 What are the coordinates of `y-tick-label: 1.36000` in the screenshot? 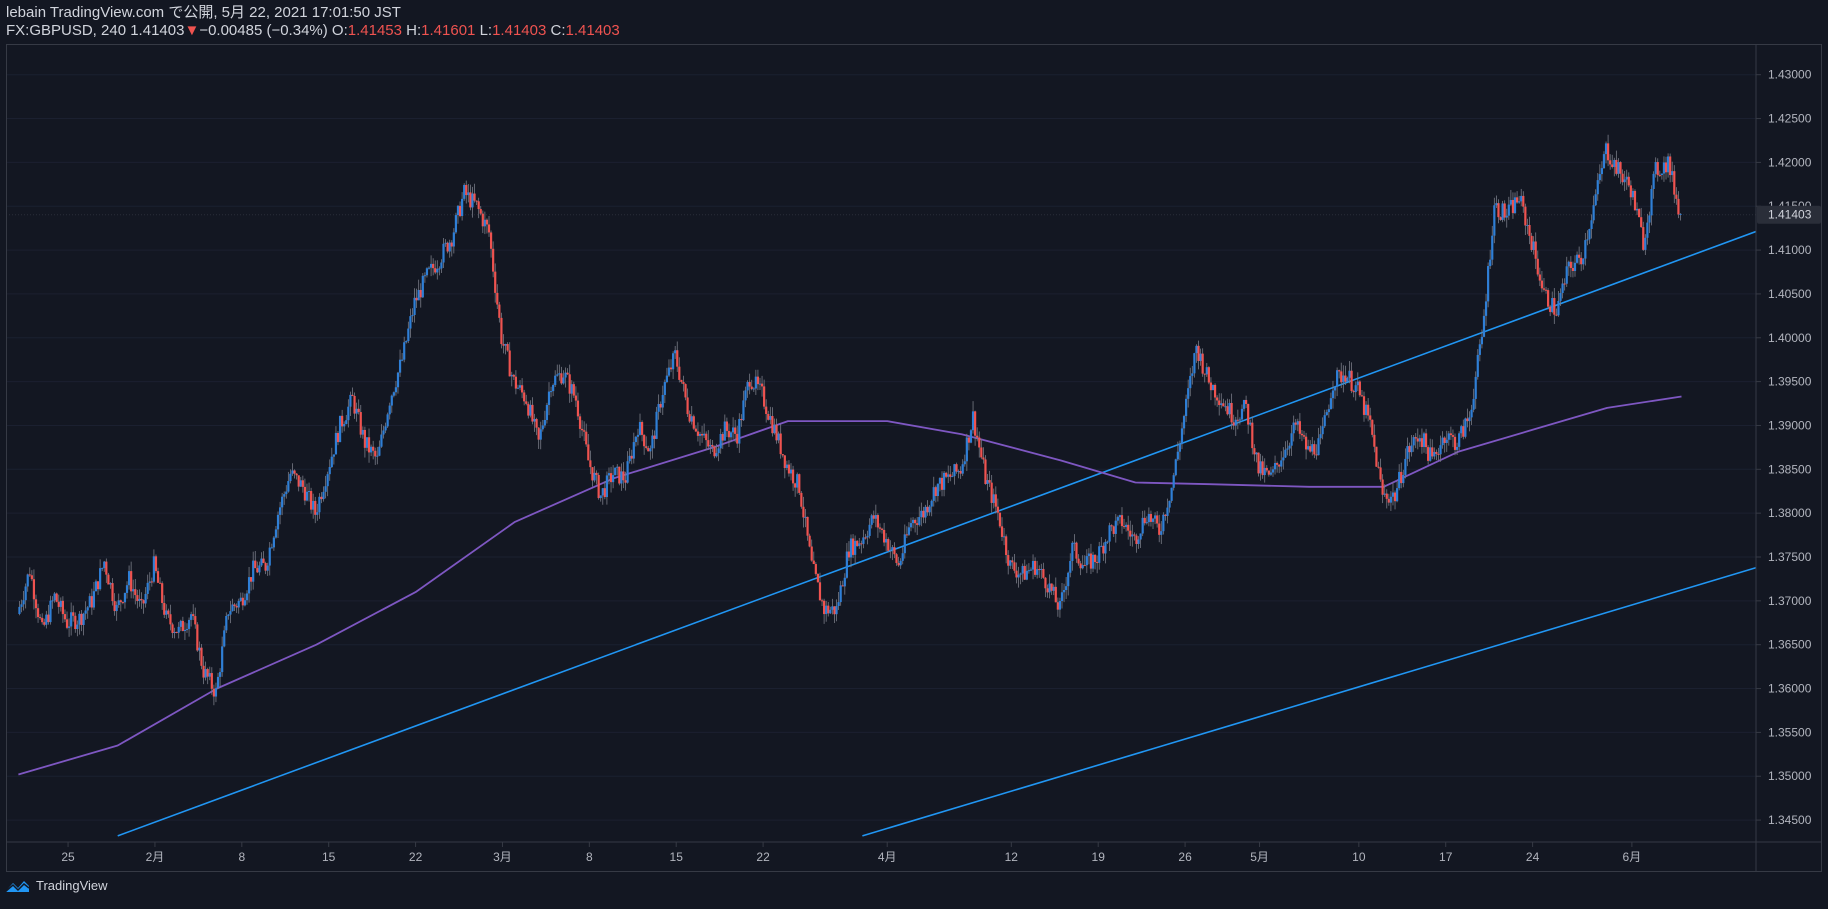 It's located at (1790, 689).